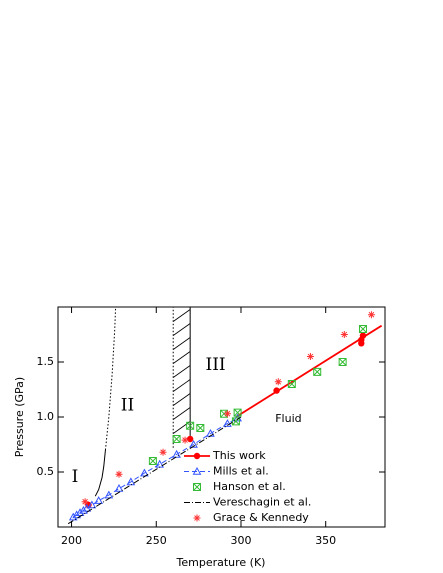  Describe the element at coordinates (215, 365) in the screenshot. I see `annotation: III` at that location.